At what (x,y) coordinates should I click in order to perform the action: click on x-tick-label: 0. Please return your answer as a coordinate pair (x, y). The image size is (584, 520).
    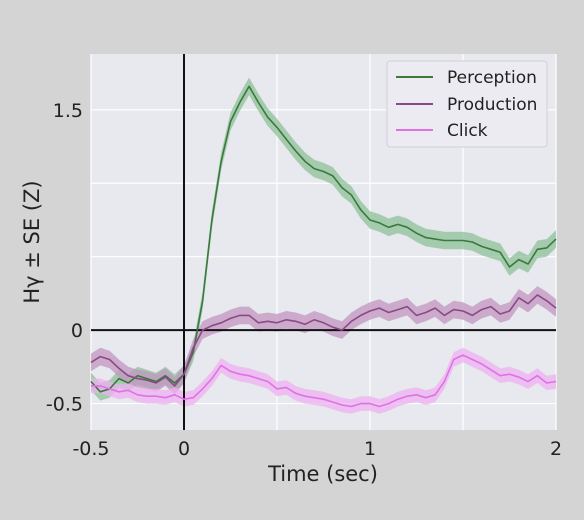
    Looking at the image, I should click on (184, 449).